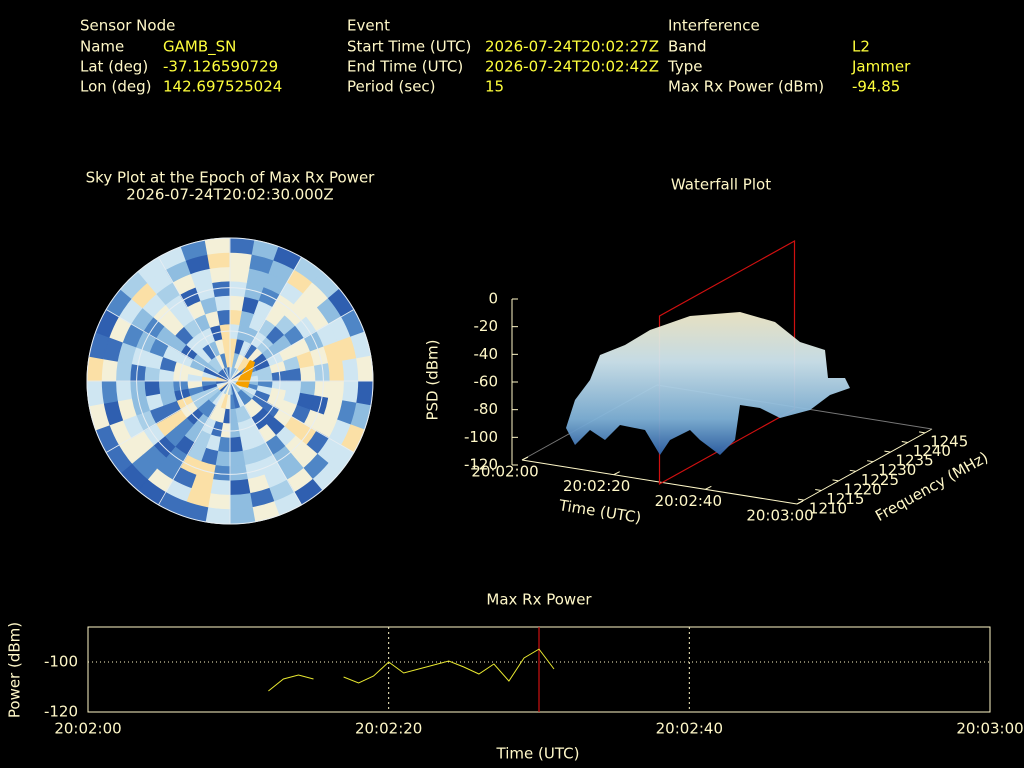  Describe the element at coordinates (539, 600) in the screenshot. I see `chart-title: Max Rx Power` at that location.